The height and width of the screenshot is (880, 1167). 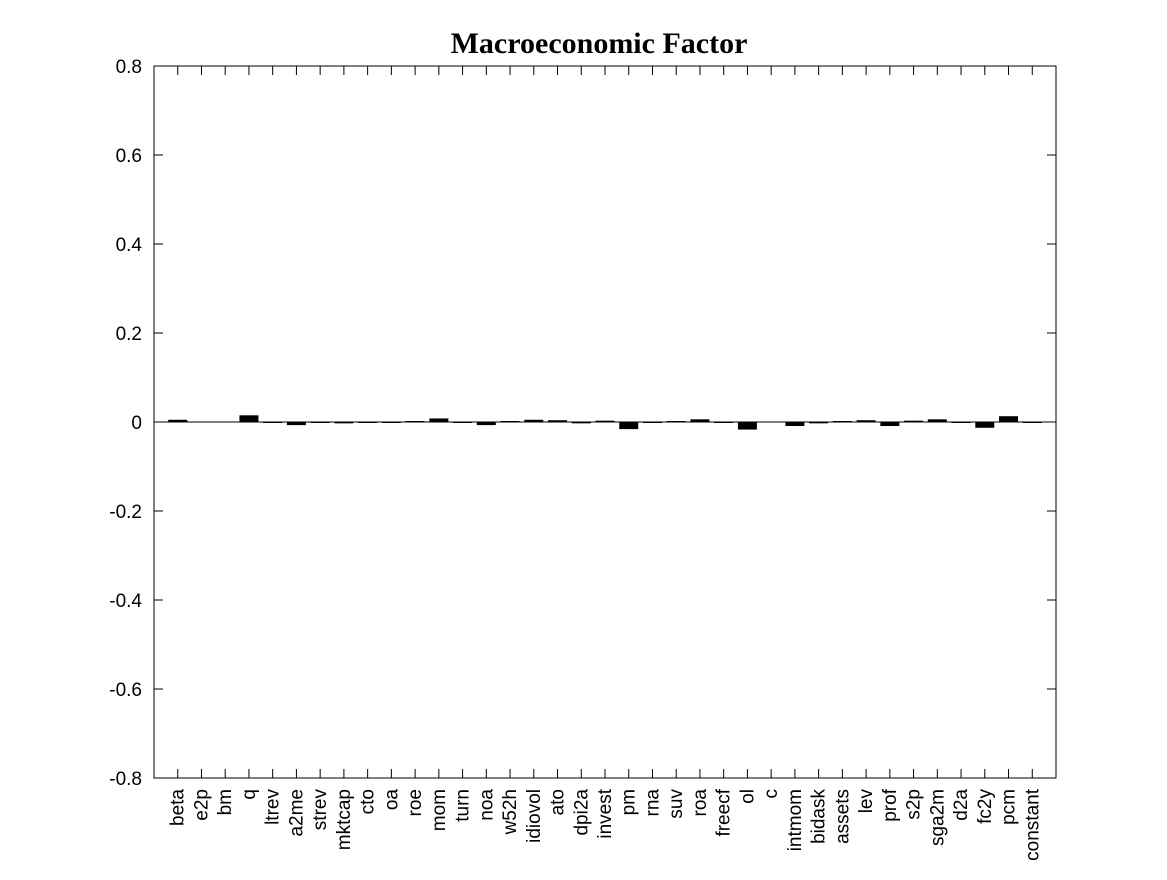 What do you see at coordinates (985, 806) in the screenshot?
I see `x-tick-label: fc2y` at bounding box center [985, 806].